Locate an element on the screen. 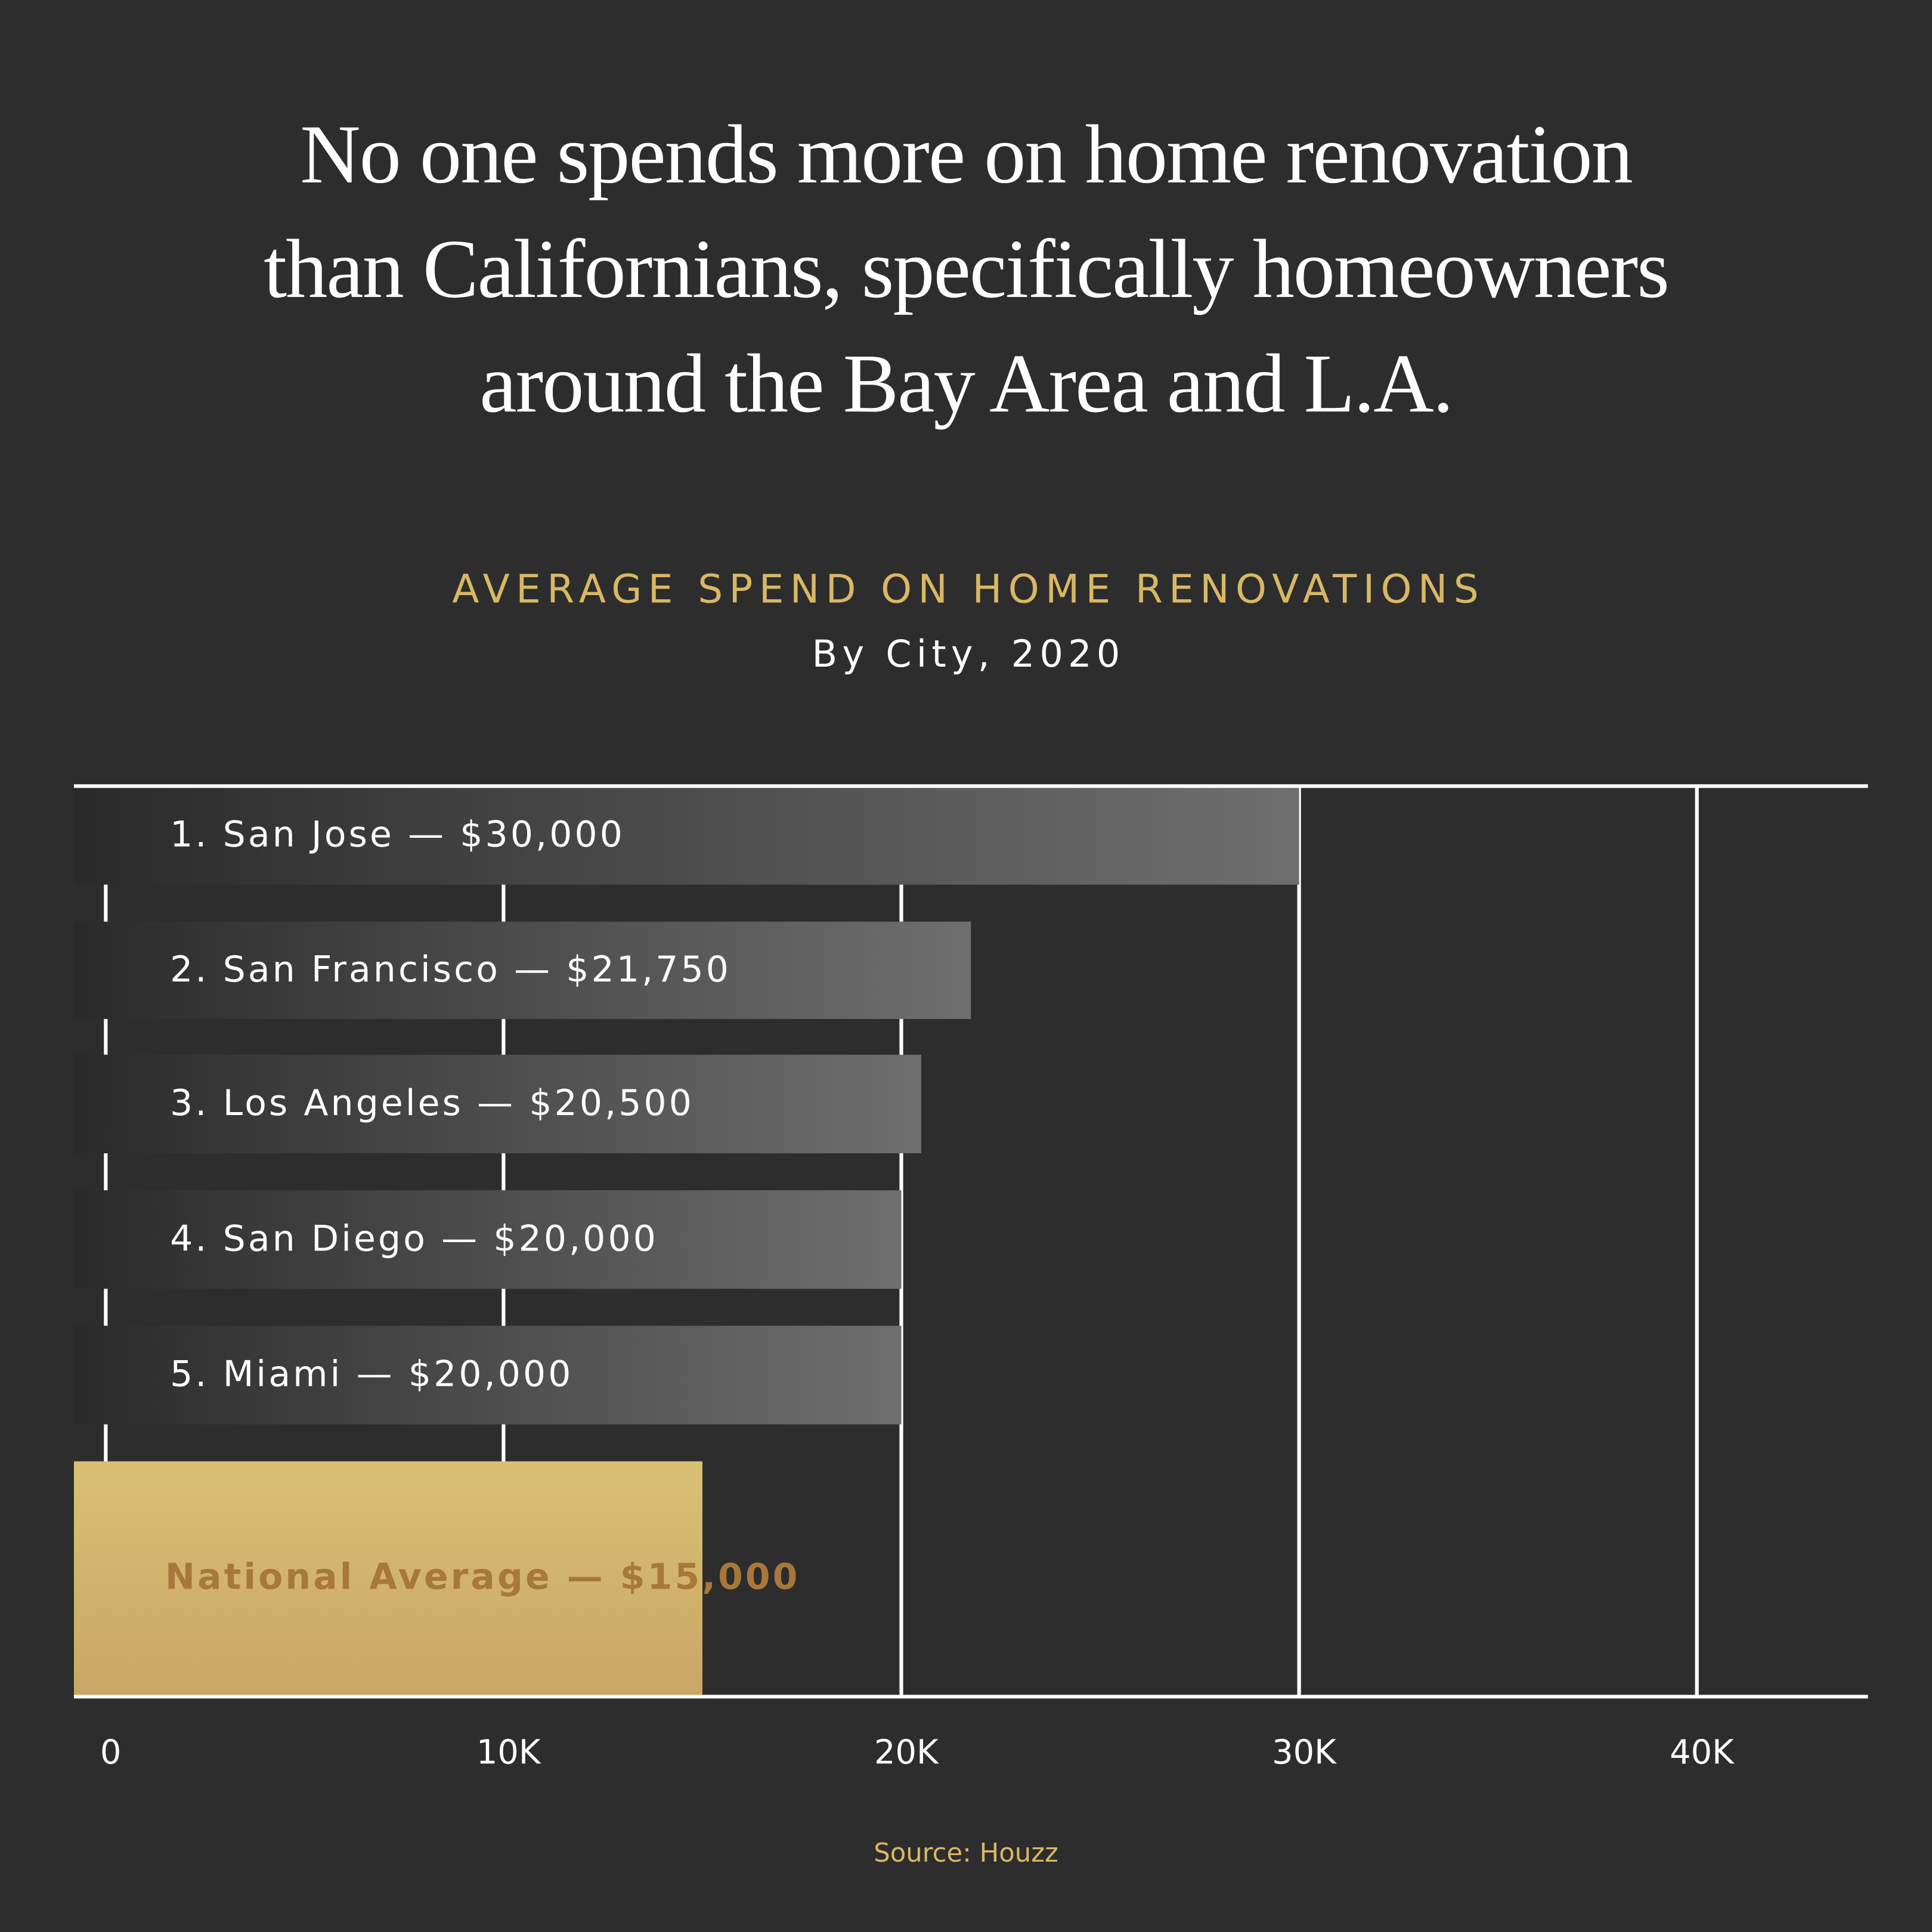 This screenshot has width=1932, height=1932. chart-subtitle: By City, 2020 is located at coordinates (969, 654).